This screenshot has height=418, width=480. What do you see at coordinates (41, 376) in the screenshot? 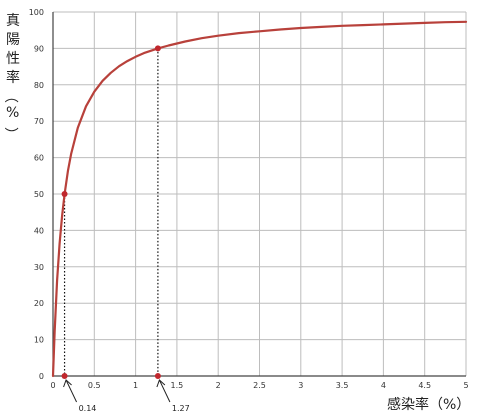
I see `y-tick-label: 0` at bounding box center [41, 376].